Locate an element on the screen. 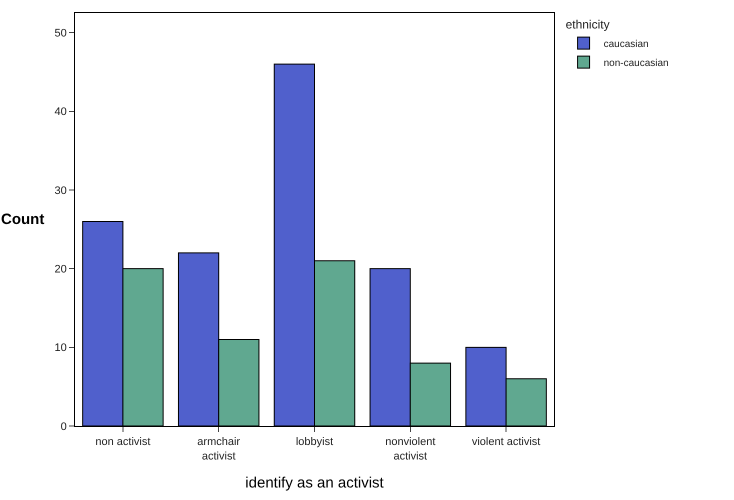  x-tick-label: lobbyist is located at coordinates (315, 442).